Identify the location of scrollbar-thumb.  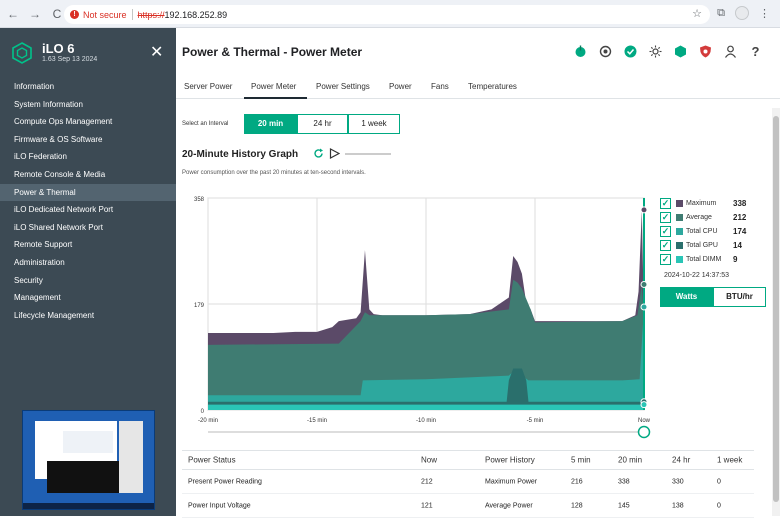
(776, 309).